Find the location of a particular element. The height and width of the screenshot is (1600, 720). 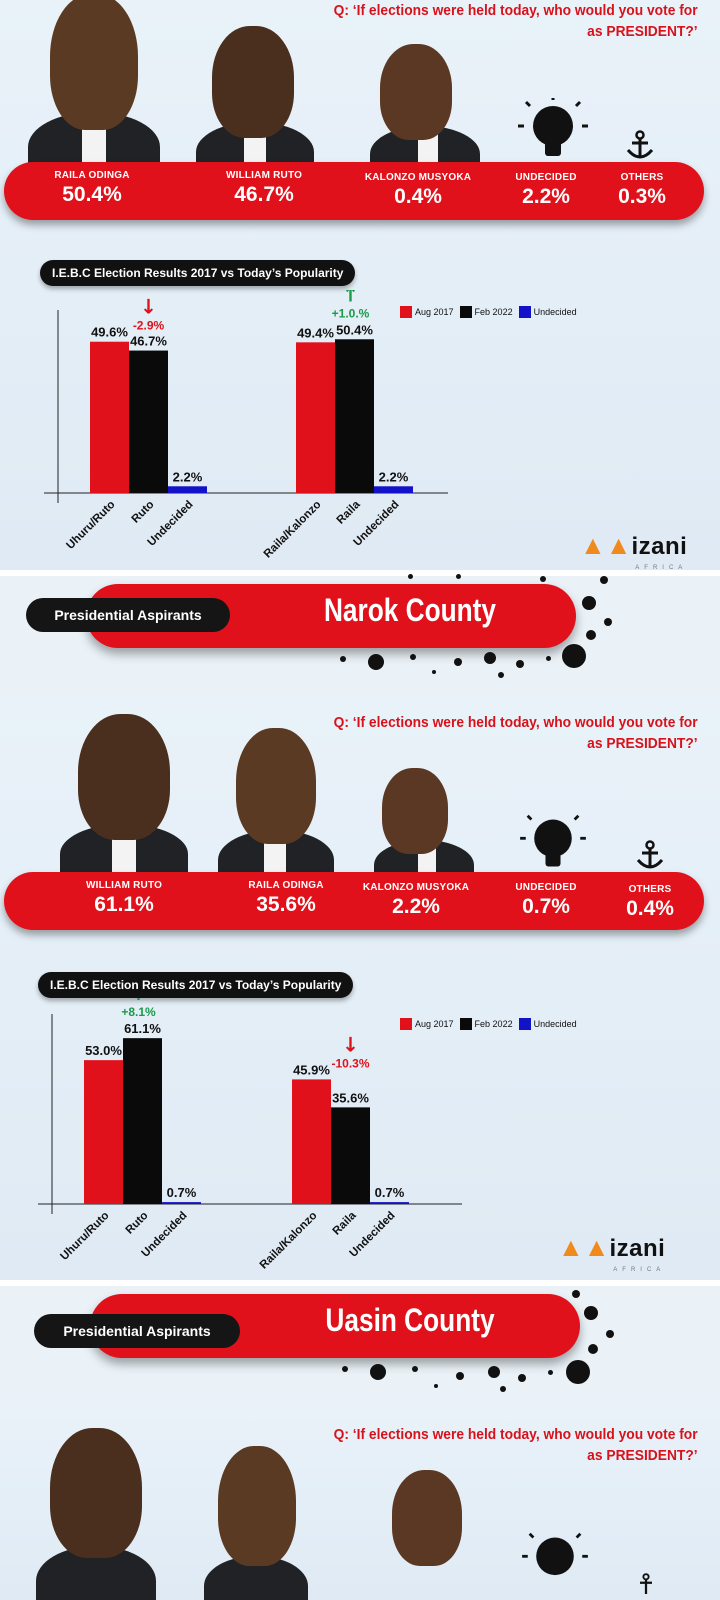

candidate-undecided: UNDECIDED 0.7% is located at coordinates (546, 900).